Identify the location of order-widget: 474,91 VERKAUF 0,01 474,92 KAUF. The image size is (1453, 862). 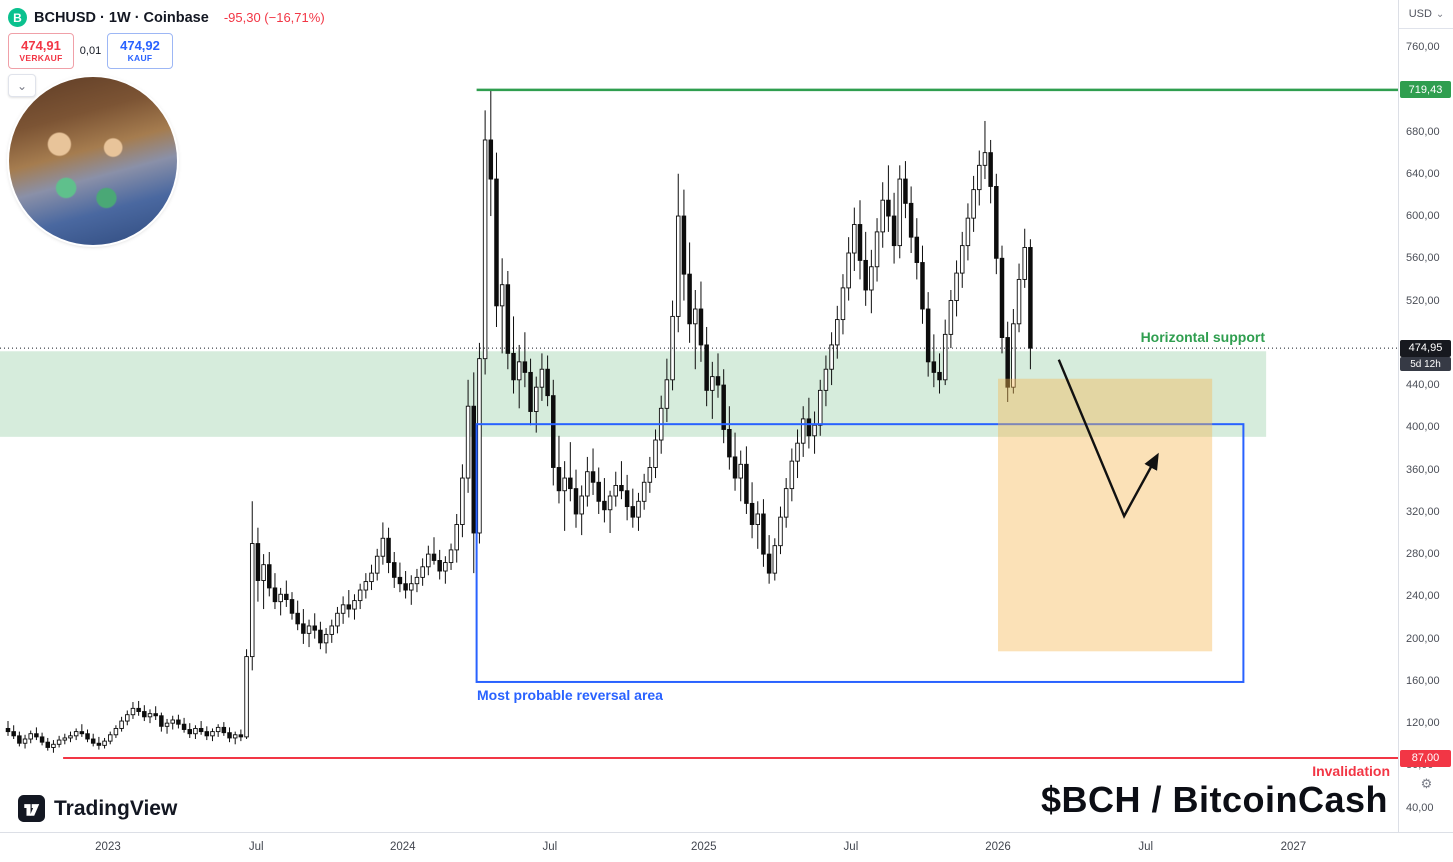
(90, 51).